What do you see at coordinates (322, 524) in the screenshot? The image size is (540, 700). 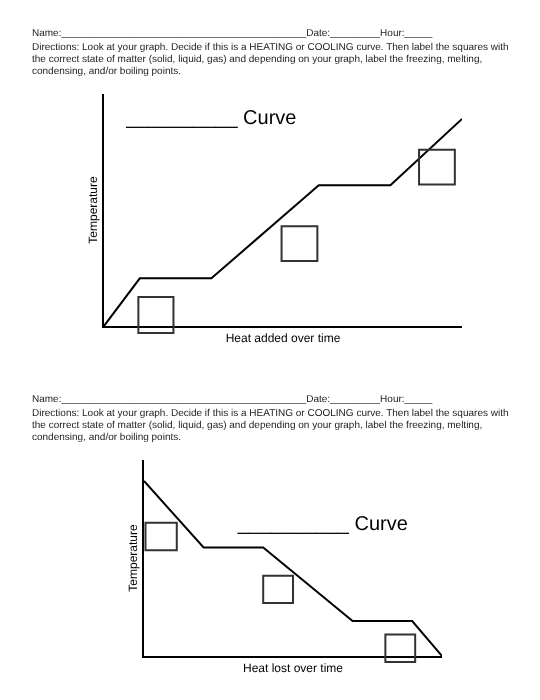 I see `text: __________ Curve` at bounding box center [322, 524].